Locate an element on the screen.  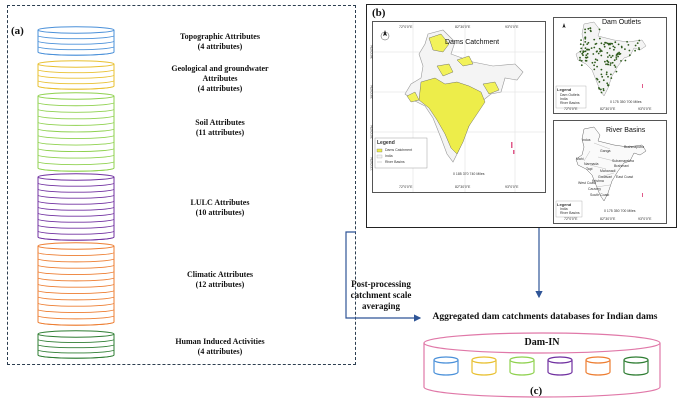
main-lon-2-bottom: 93°0'0"E is located at coordinates (512, 187).